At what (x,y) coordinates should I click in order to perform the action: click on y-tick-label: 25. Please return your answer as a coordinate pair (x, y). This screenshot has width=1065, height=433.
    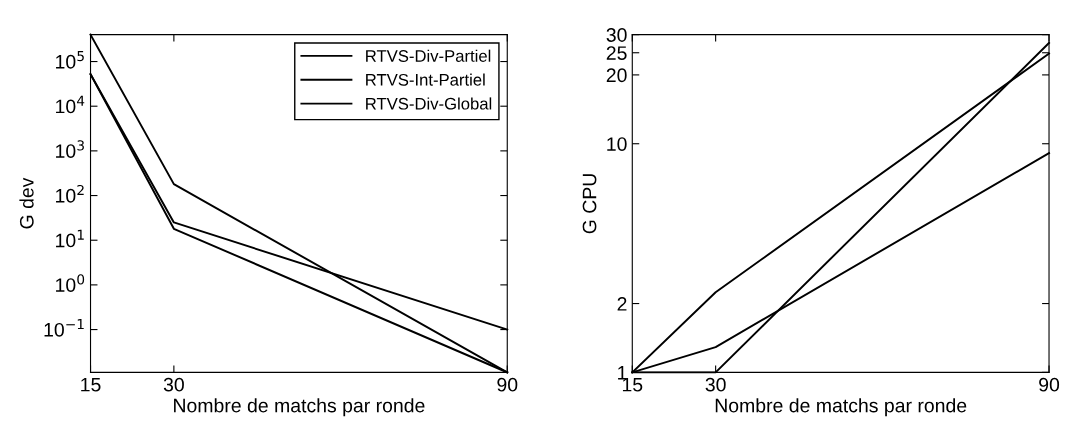
    Looking at the image, I should click on (616, 53).